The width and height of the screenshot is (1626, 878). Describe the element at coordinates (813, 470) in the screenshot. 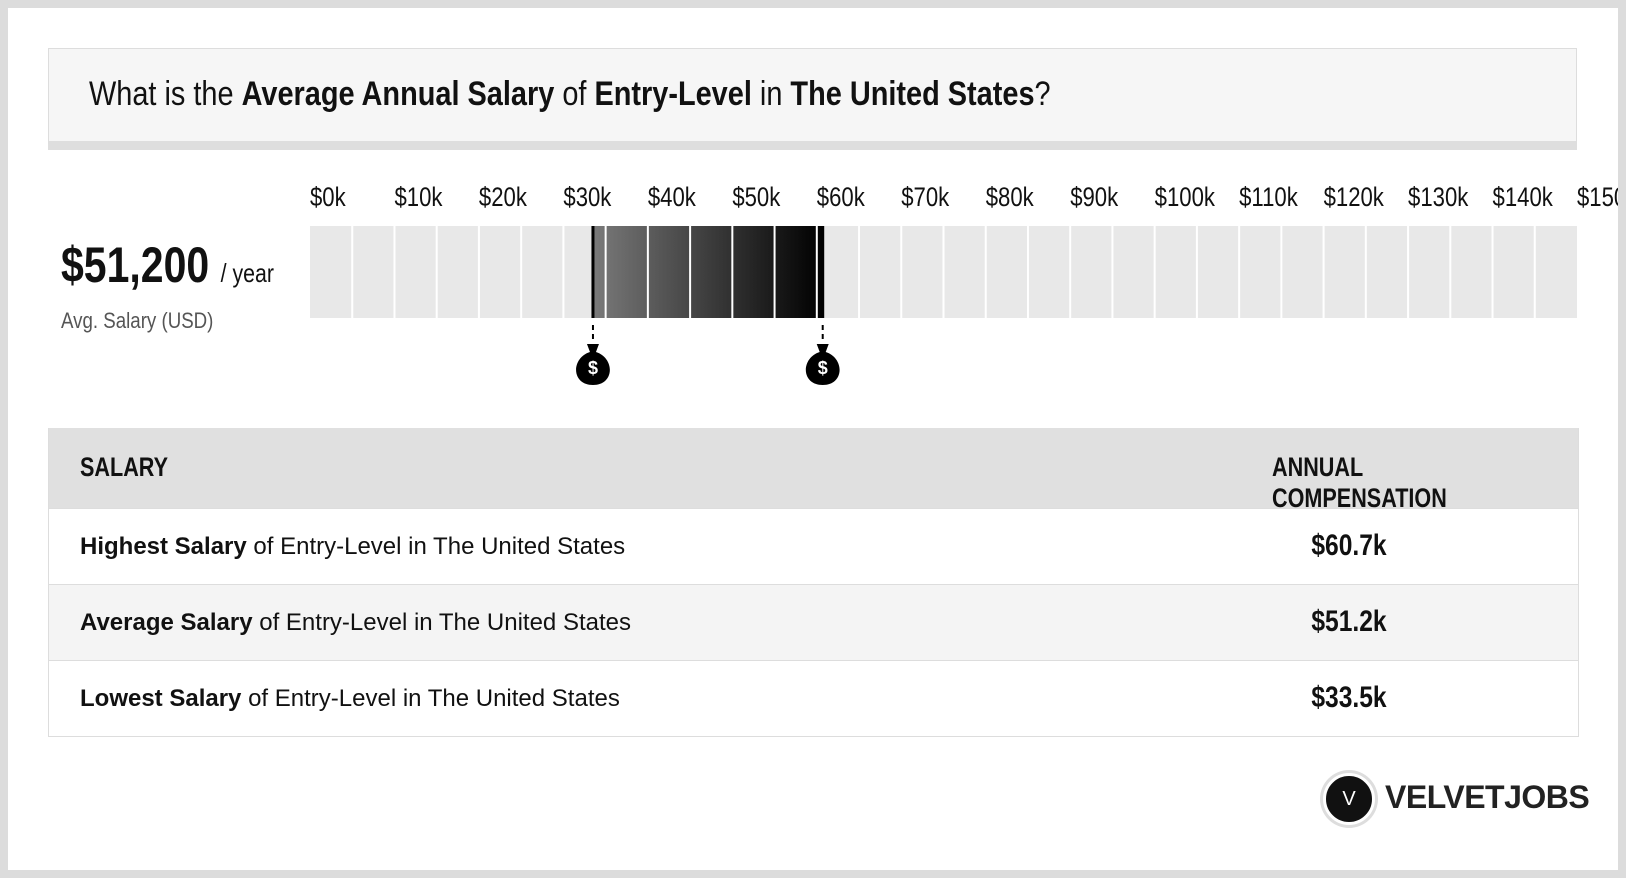

I see `table-header: SALARY ANNUAL COMPENSATION` at that location.